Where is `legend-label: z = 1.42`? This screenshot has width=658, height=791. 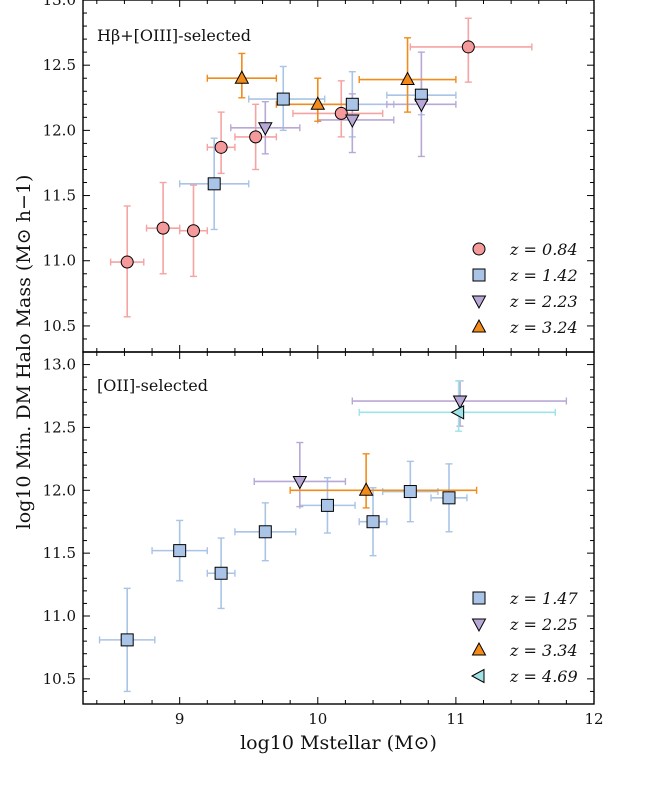
legend-label: z = 1.42 is located at coordinates (543, 275).